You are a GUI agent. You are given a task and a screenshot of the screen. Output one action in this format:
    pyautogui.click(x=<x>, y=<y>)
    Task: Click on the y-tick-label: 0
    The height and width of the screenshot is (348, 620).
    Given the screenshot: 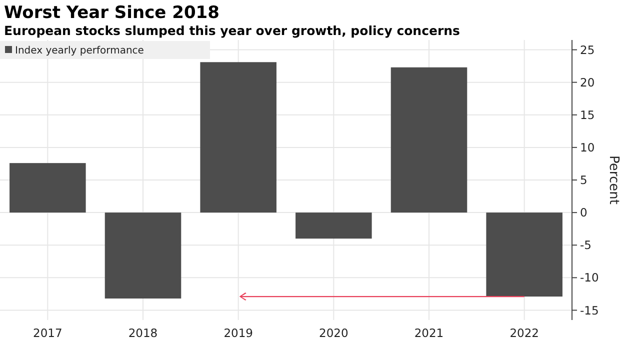 What is the action you would take?
    pyautogui.click(x=584, y=213)
    